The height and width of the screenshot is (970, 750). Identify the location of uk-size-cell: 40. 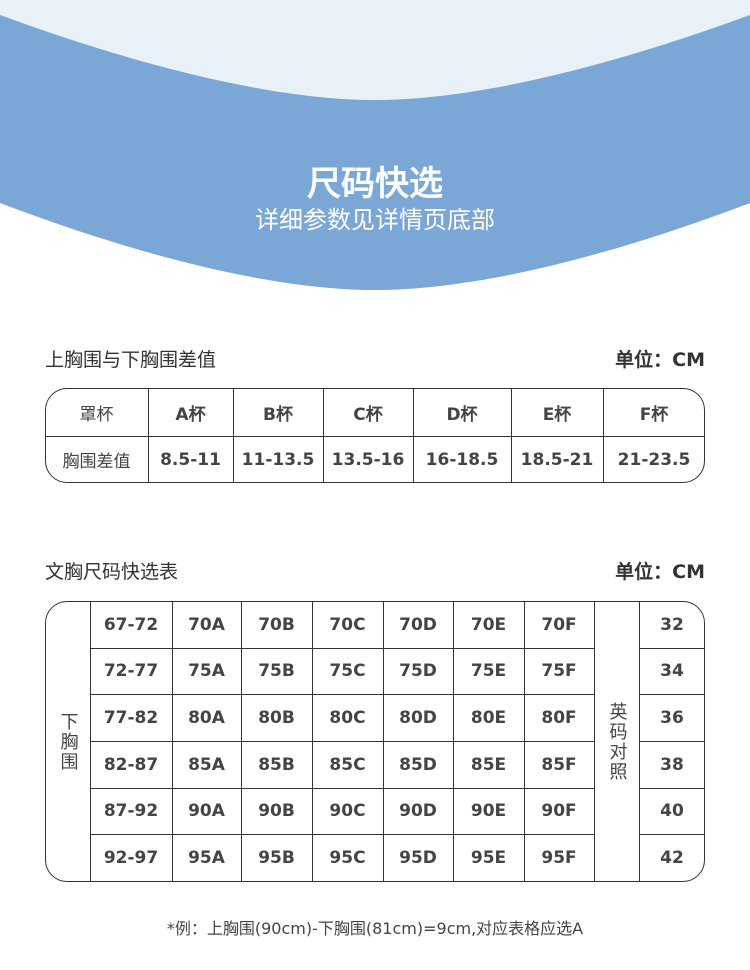
(672, 811).